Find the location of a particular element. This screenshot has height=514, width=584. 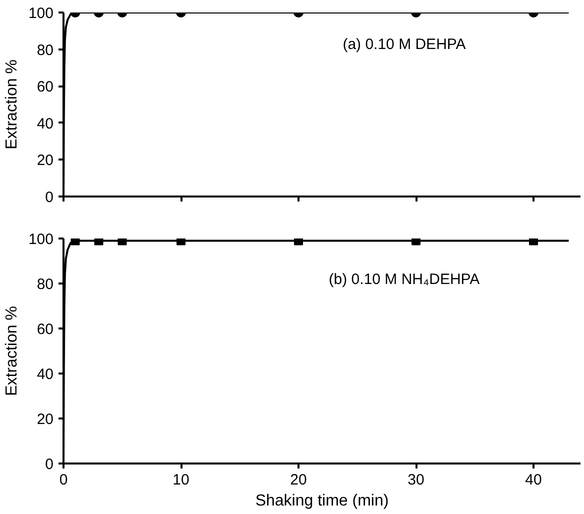

x-tick-label: 10 is located at coordinates (181, 480).